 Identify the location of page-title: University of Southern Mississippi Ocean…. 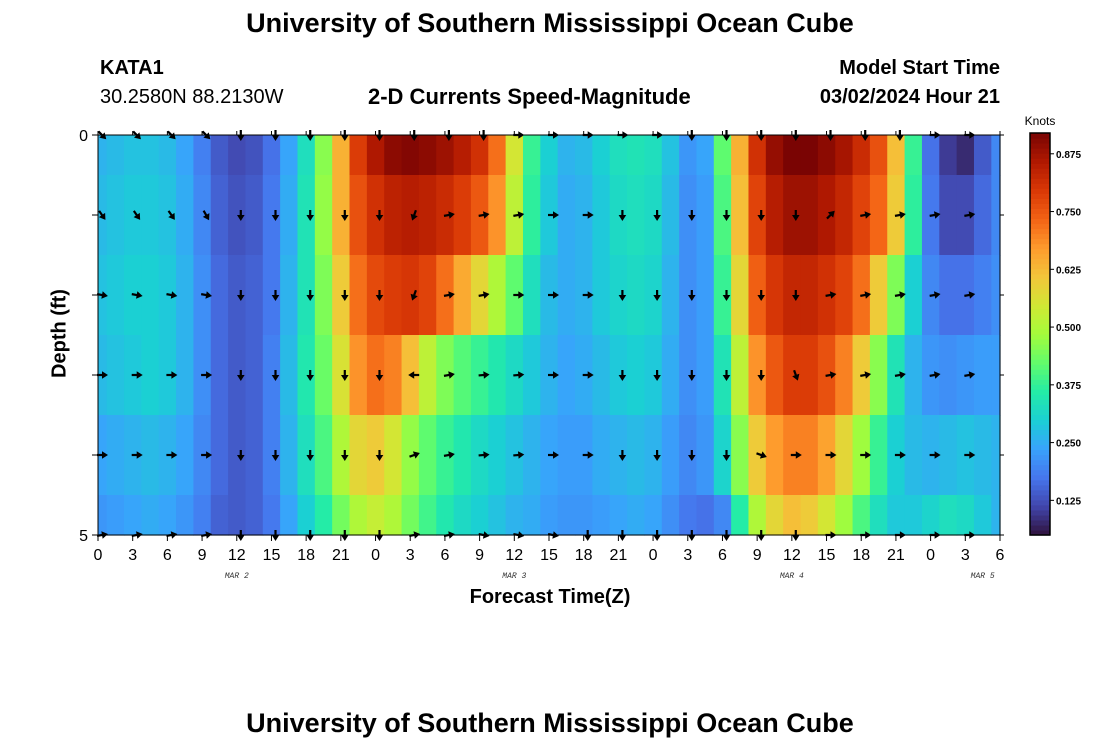
(550, 23).